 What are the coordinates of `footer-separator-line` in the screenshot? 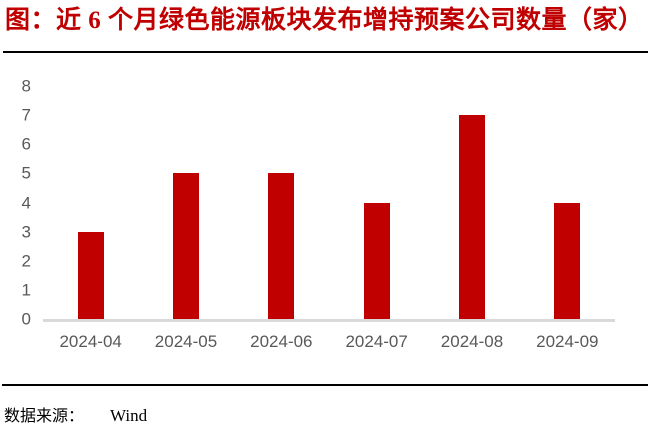 It's located at (325, 385).